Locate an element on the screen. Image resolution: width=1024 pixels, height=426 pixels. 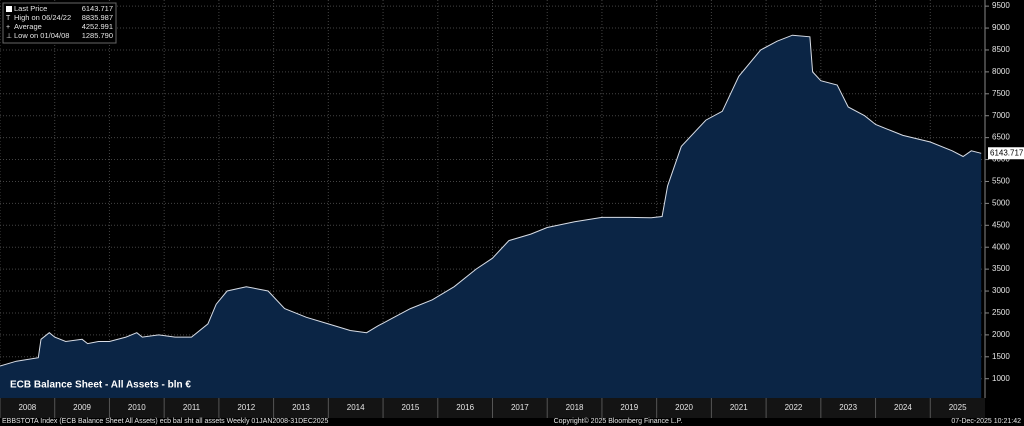
y-tick-label: 3000 is located at coordinates (1001, 290).